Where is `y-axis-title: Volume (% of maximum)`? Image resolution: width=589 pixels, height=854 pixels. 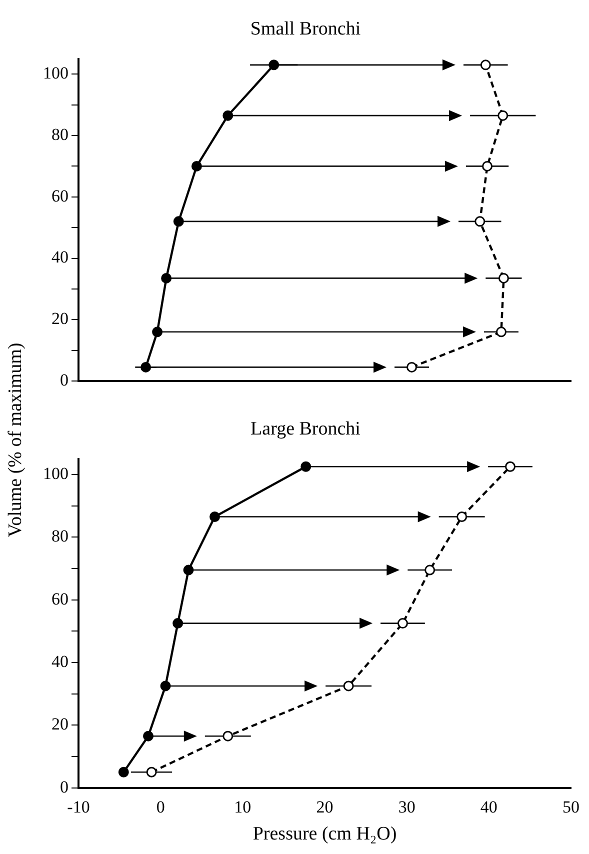 y-axis-title: Volume (% of maximum) is located at coordinates (16, 440).